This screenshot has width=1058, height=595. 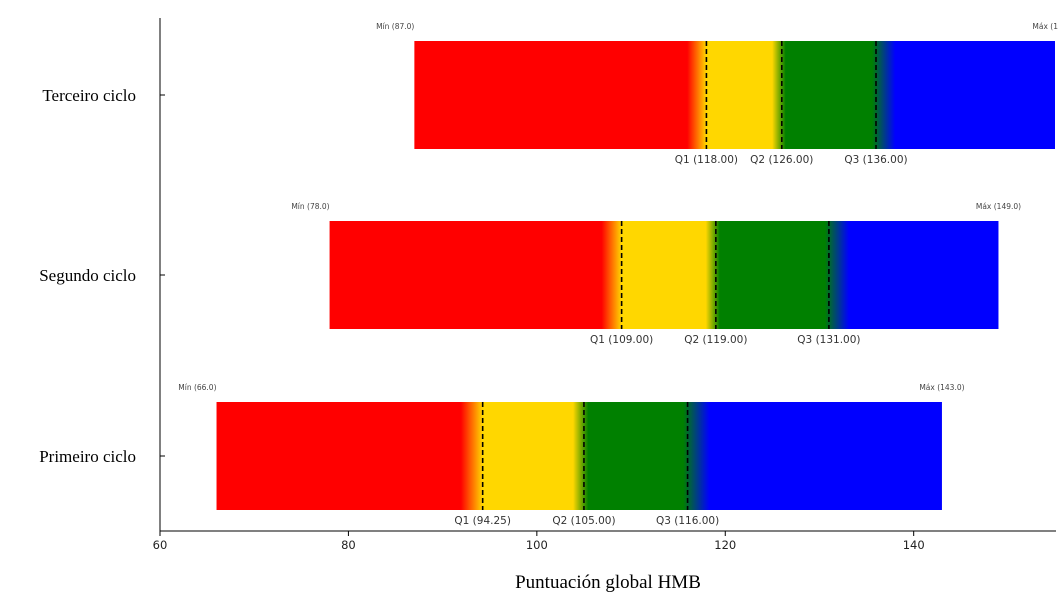 What do you see at coordinates (395, 26) in the screenshot?
I see `min-label-1: Mín (87.0)` at bounding box center [395, 26].